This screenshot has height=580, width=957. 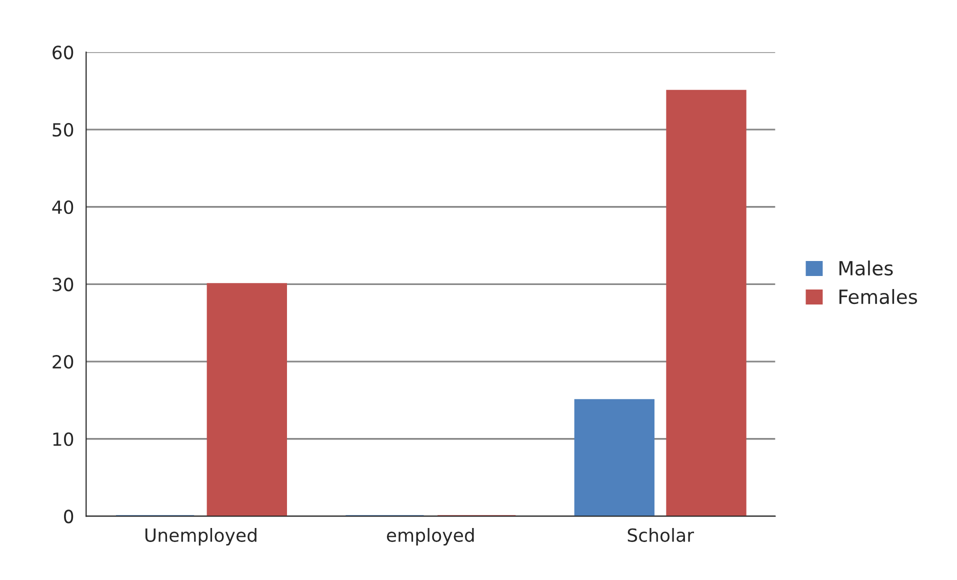 I want to click on y-tick-label: 20, so click(x=63, y=361).